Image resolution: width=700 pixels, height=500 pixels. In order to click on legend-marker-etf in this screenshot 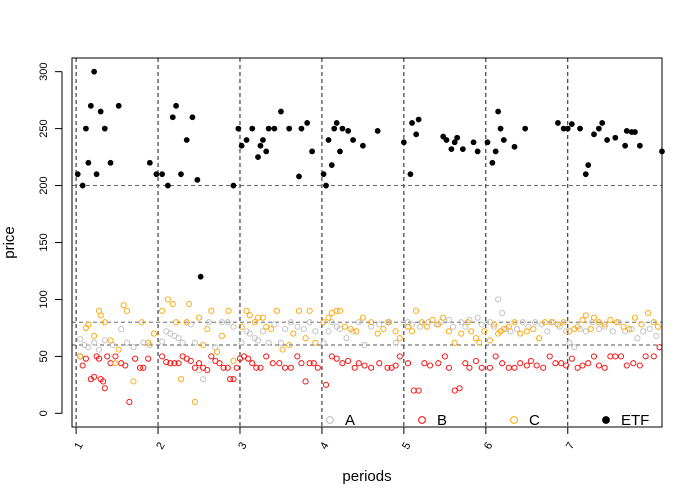, I will do `click(606, 420)`.